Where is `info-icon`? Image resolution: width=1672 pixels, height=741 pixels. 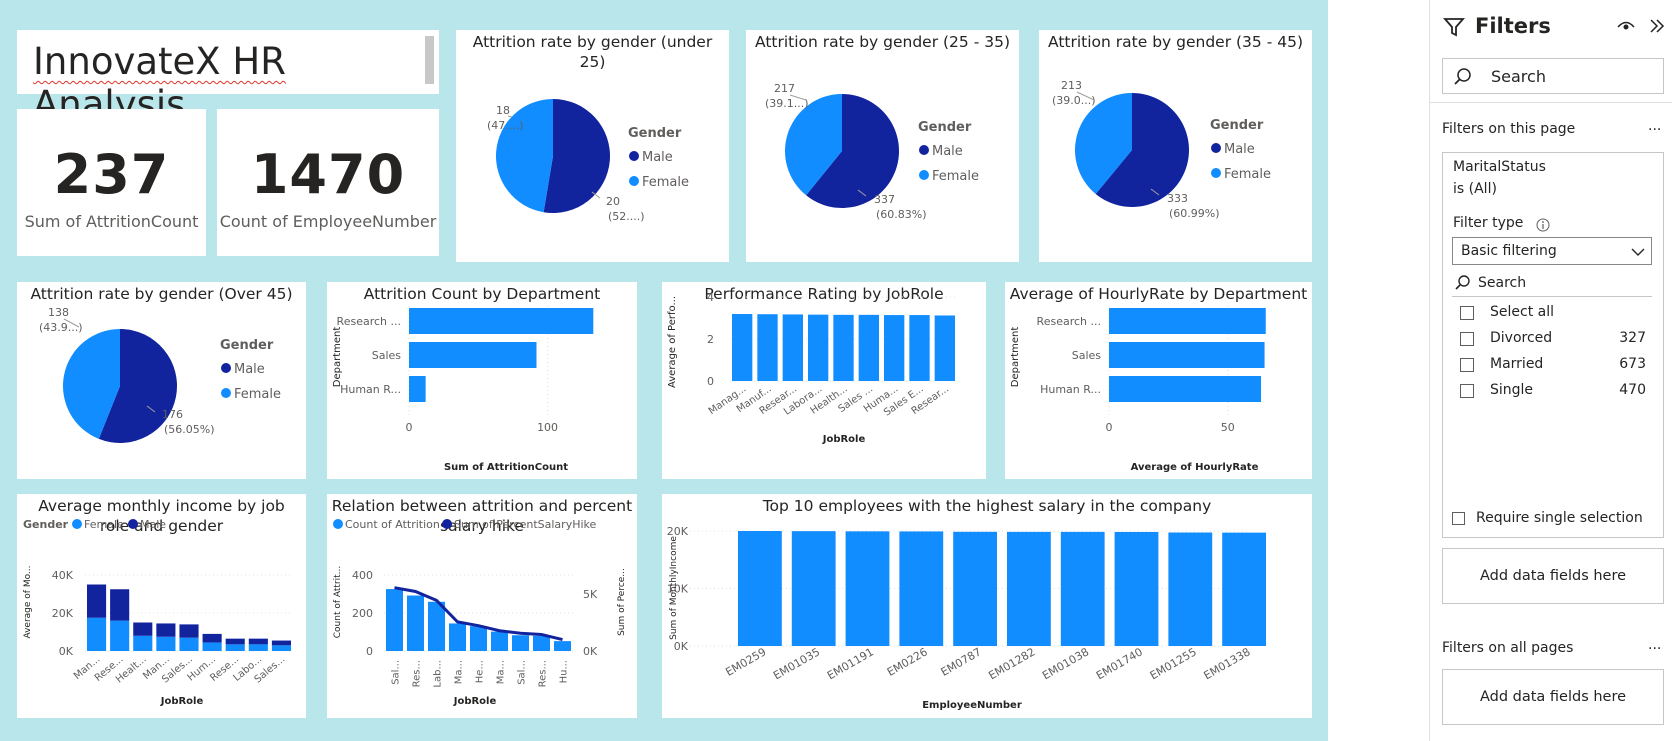 info-icon is located at coordinates (1543, 225).